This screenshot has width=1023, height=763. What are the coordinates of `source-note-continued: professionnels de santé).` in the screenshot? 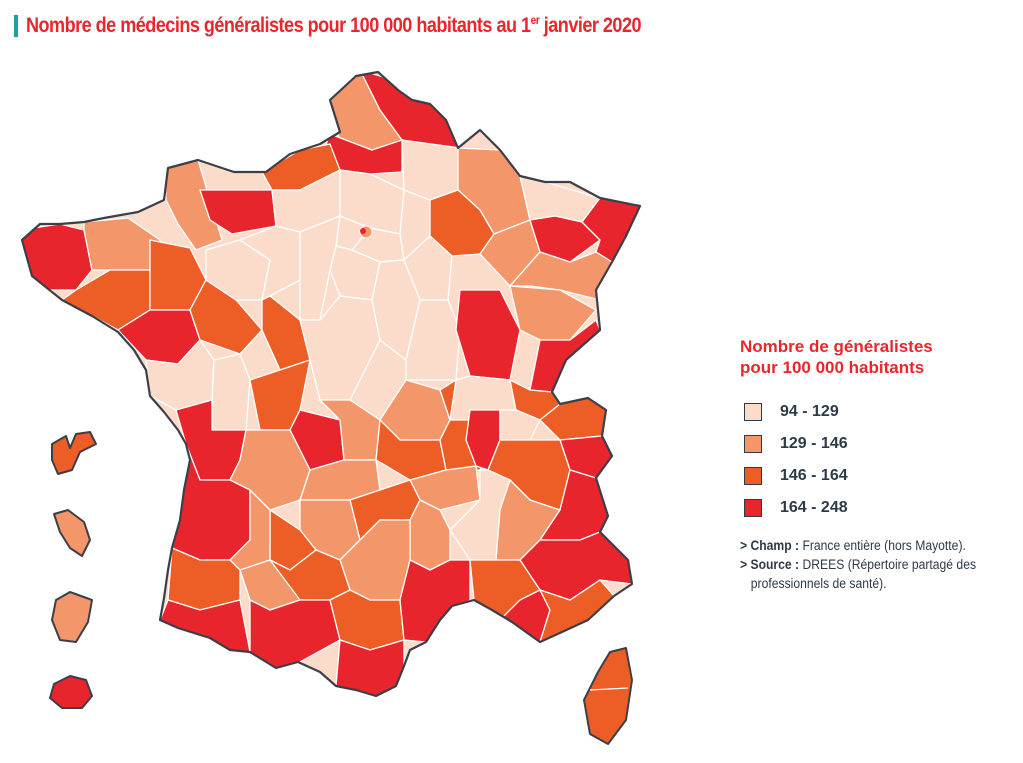 It's located at (818, 583).